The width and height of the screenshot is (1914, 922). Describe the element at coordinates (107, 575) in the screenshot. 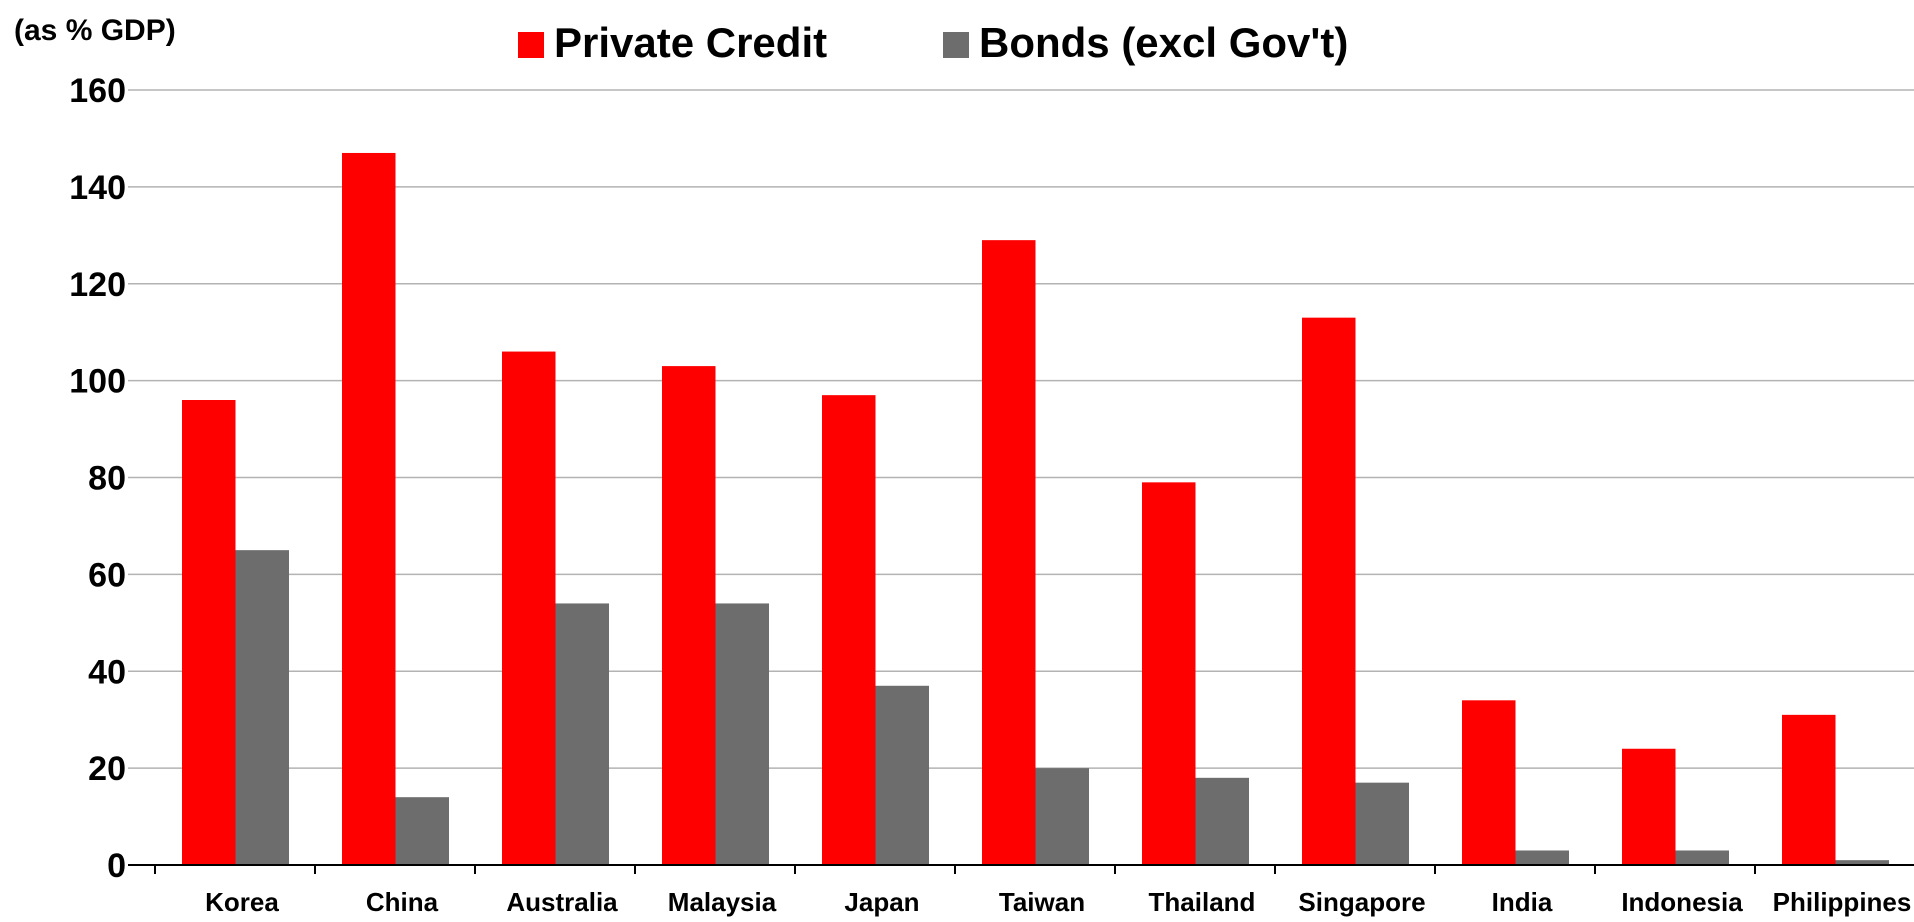

I see `y-tick-label: 60` at that location.